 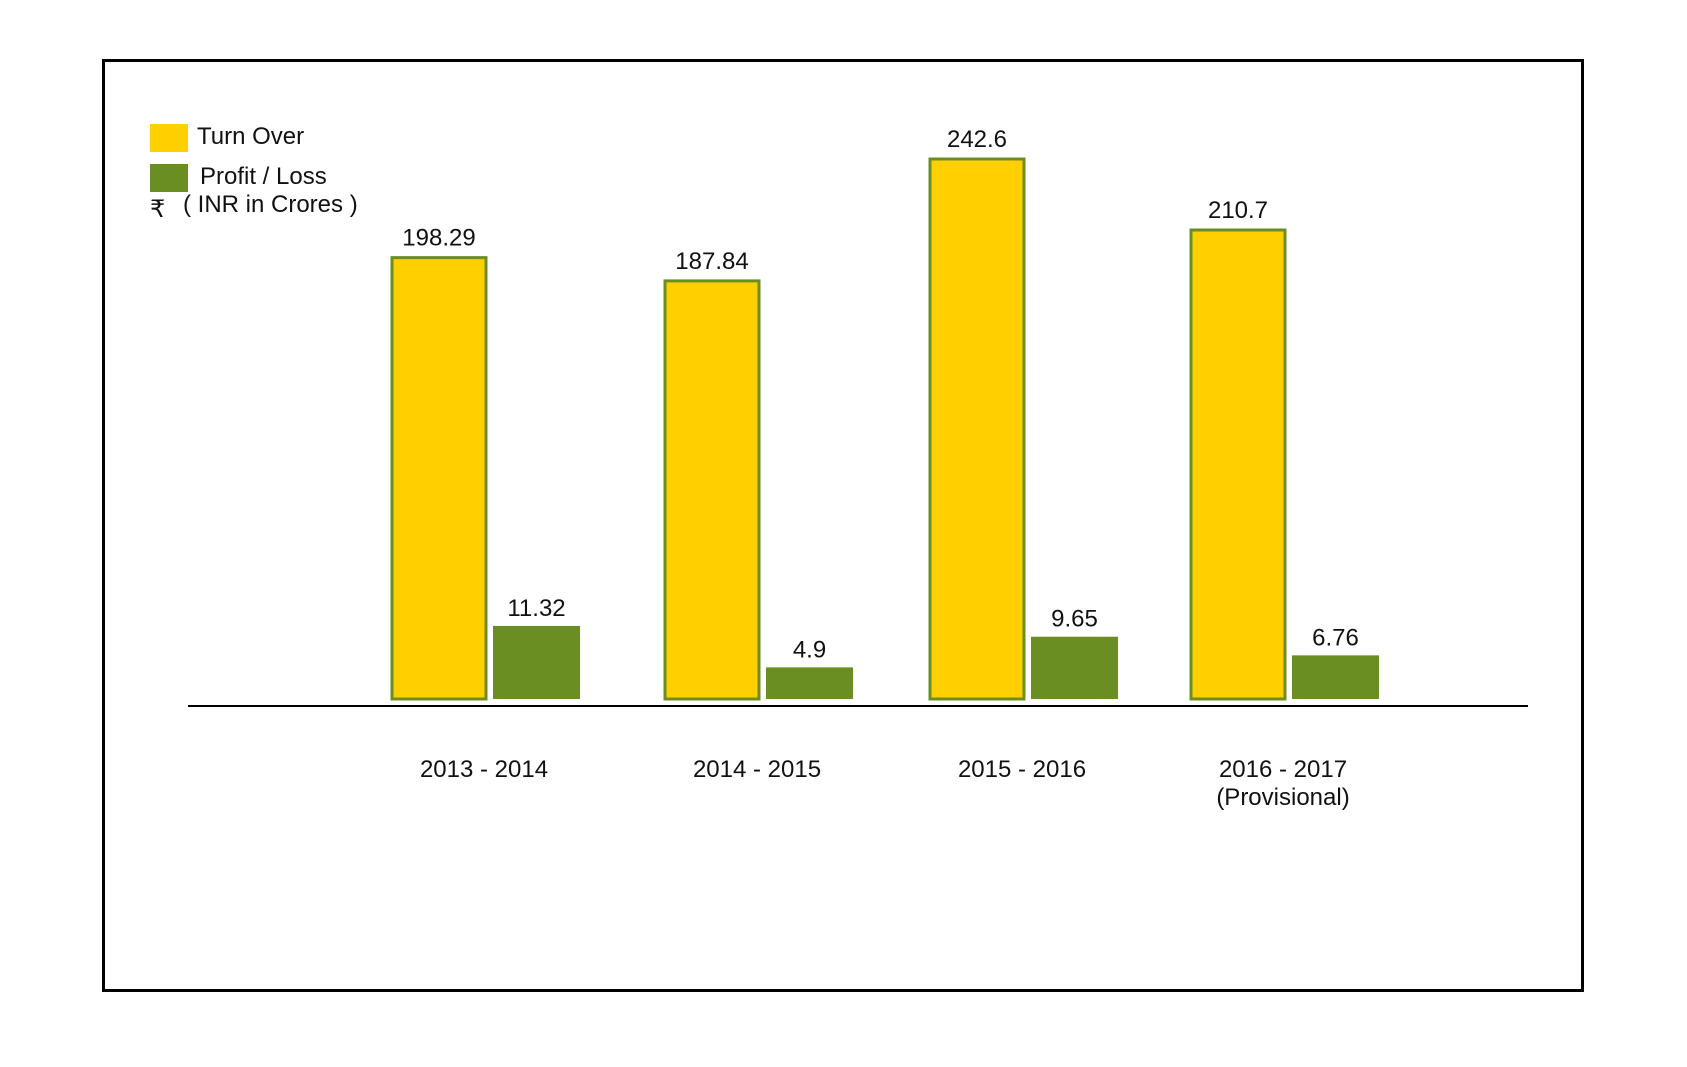 What do you see at coordinates (757, 769) in the screenshot?
I see `category-label-2: 2014 - 2015` at bounding box center [757, 769].